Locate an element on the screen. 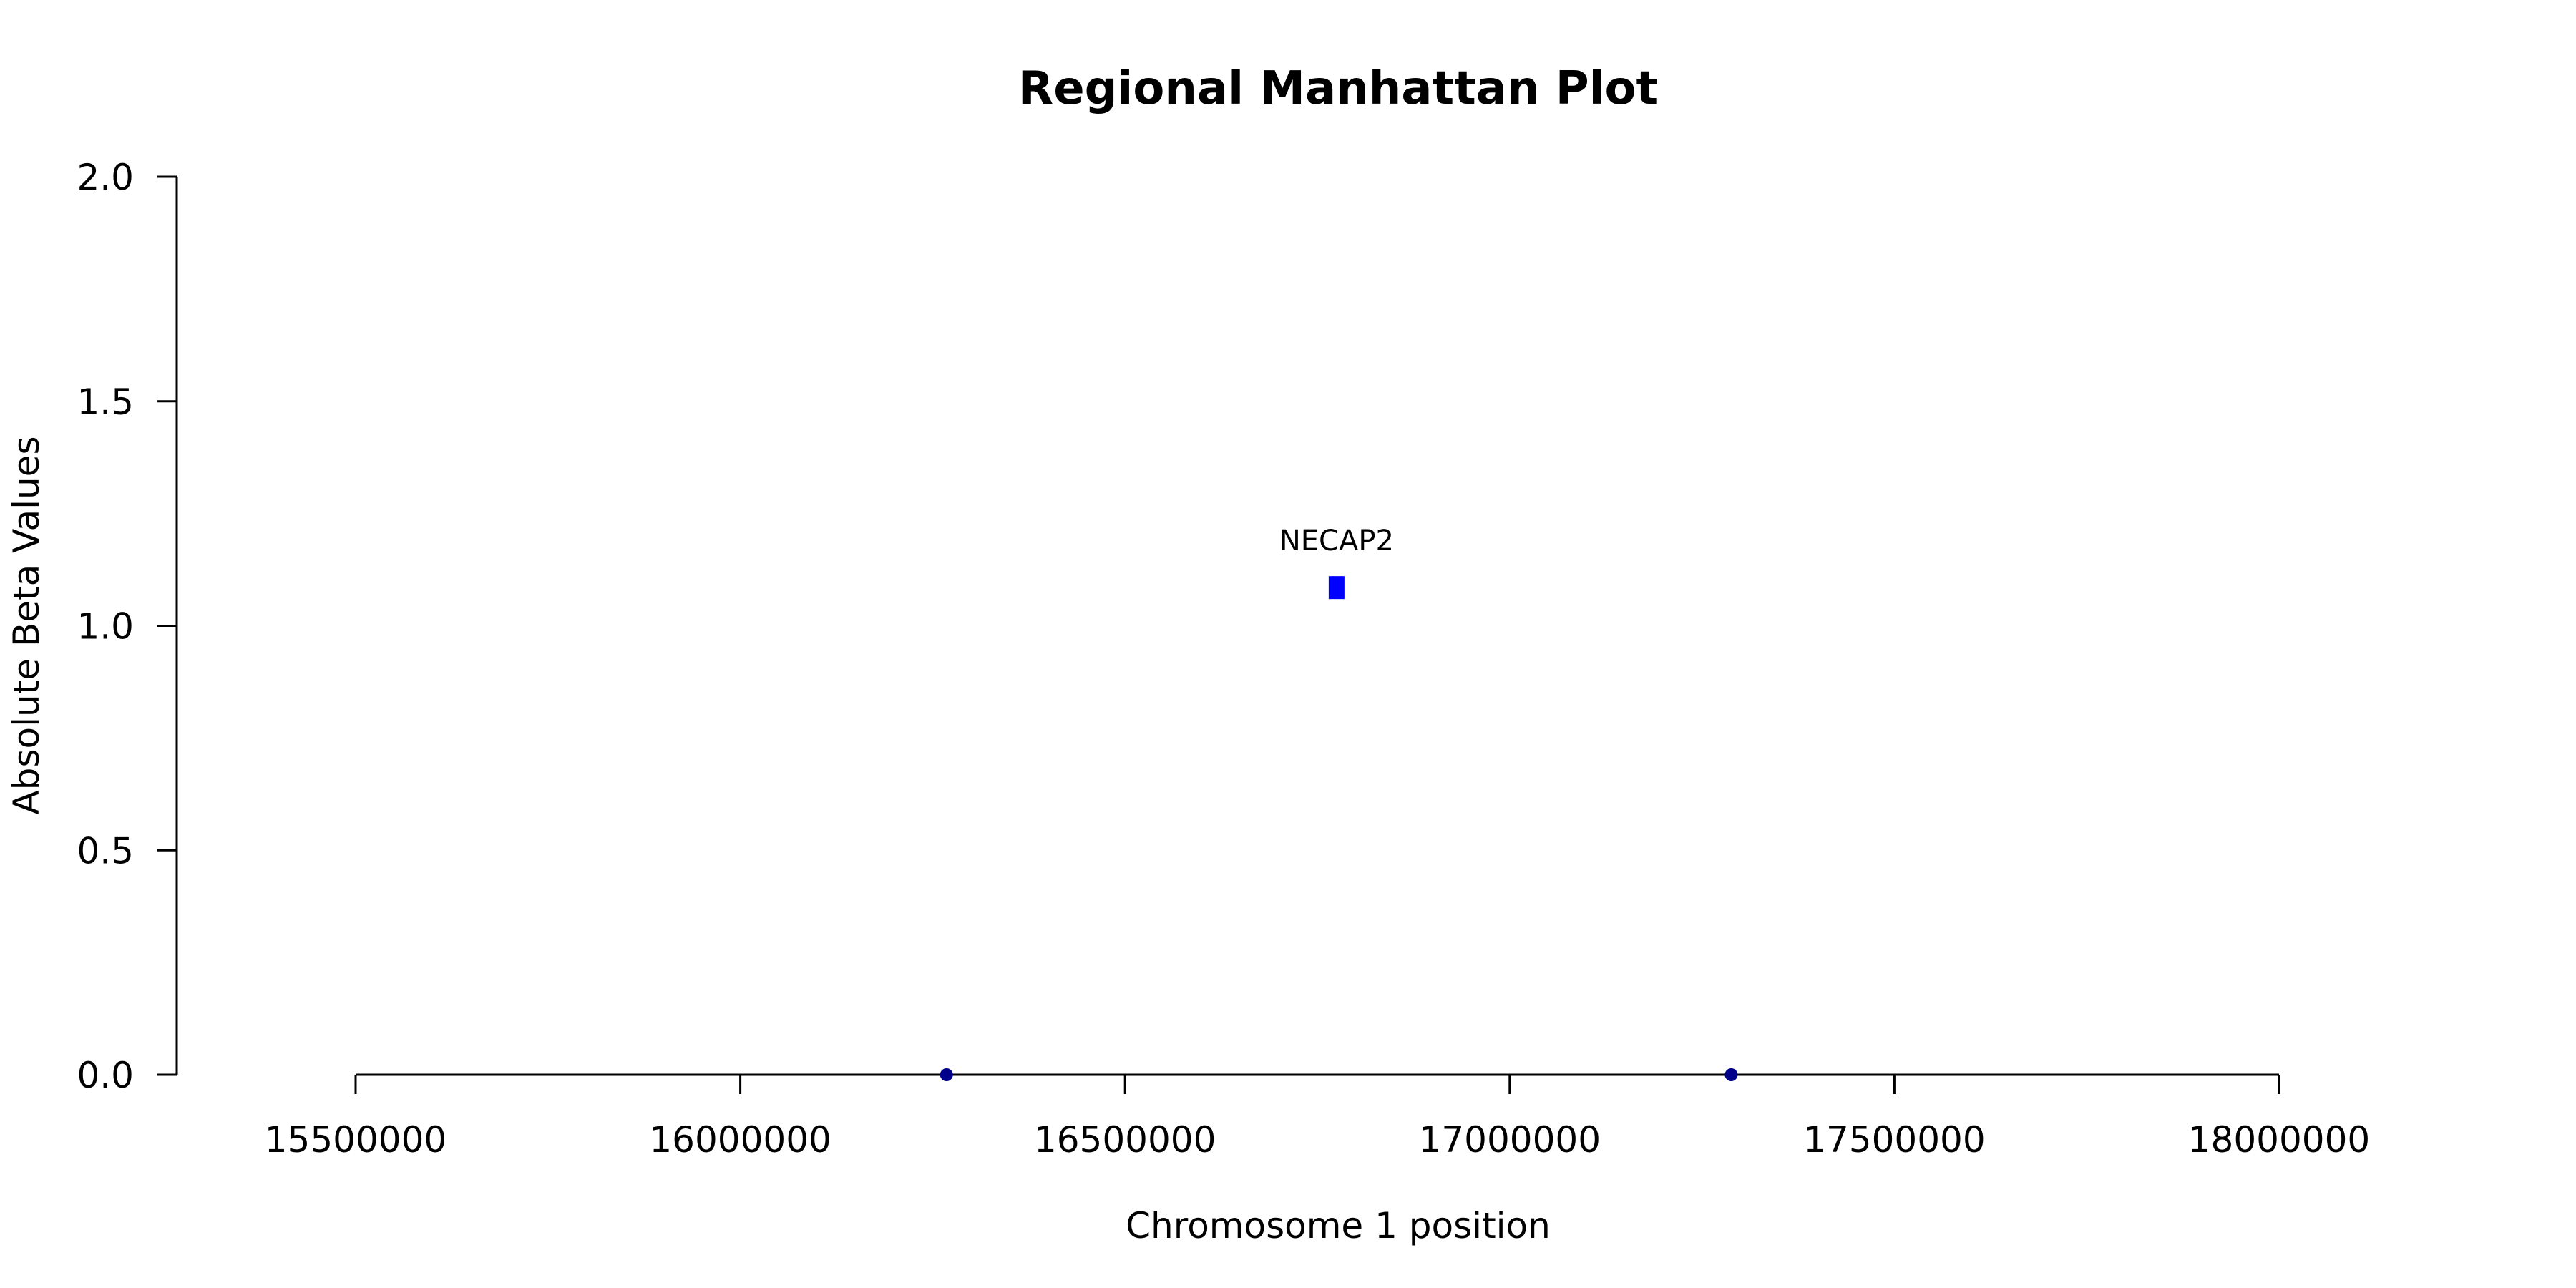 The image size is (2576, 1288). x-tick-label: 16500000 is located at coordinates (1125, 1140).